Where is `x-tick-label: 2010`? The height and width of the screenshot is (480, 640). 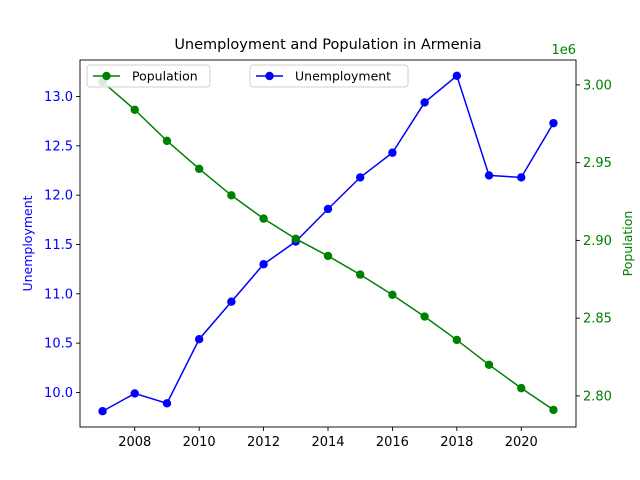 x-tick-label: 2010 is located at coordinates (199, 442).